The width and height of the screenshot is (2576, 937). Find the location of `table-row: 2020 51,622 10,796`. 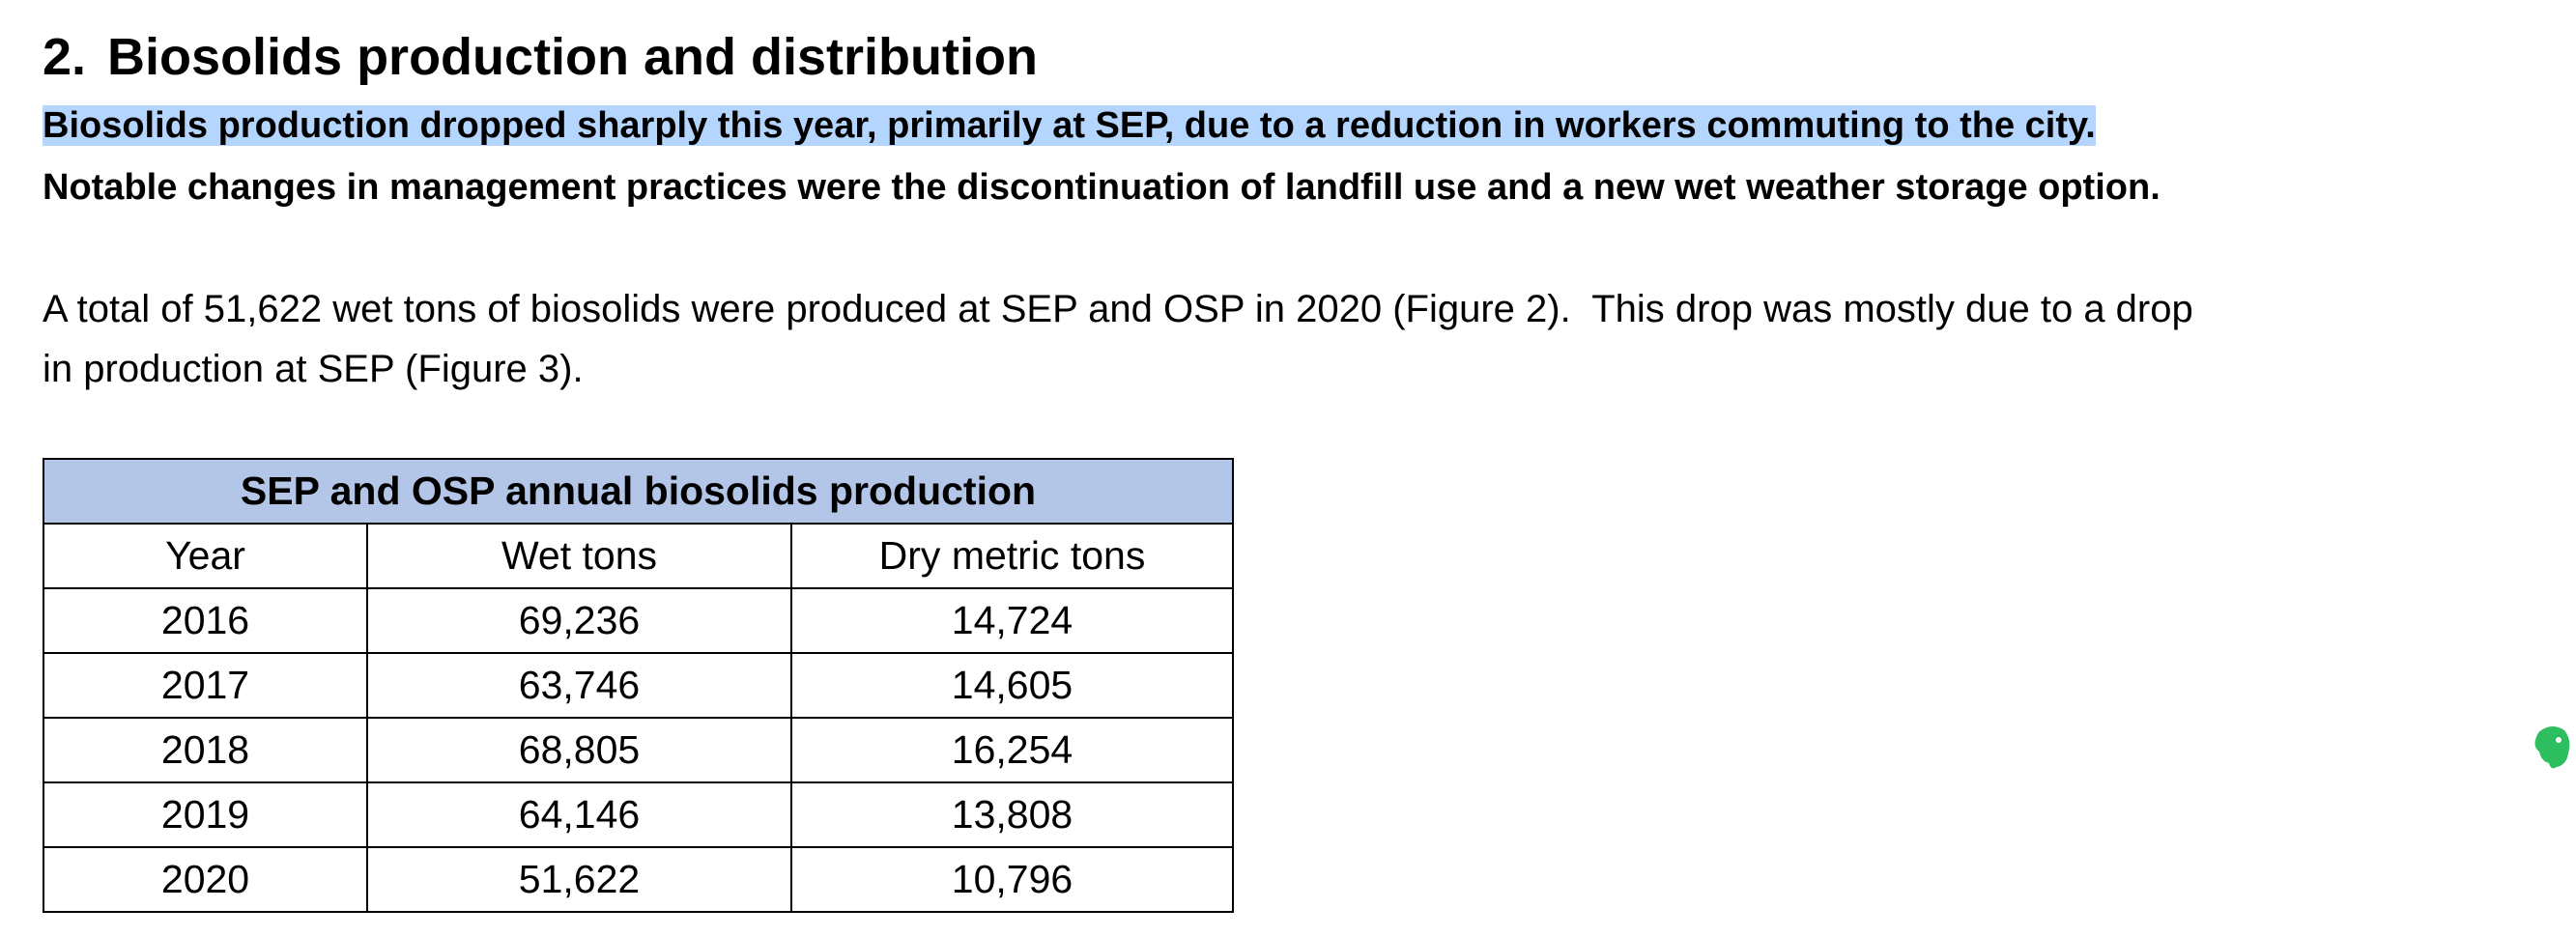

table-row: 2020 51,622 10,796 is located at coordinates (639, 879).